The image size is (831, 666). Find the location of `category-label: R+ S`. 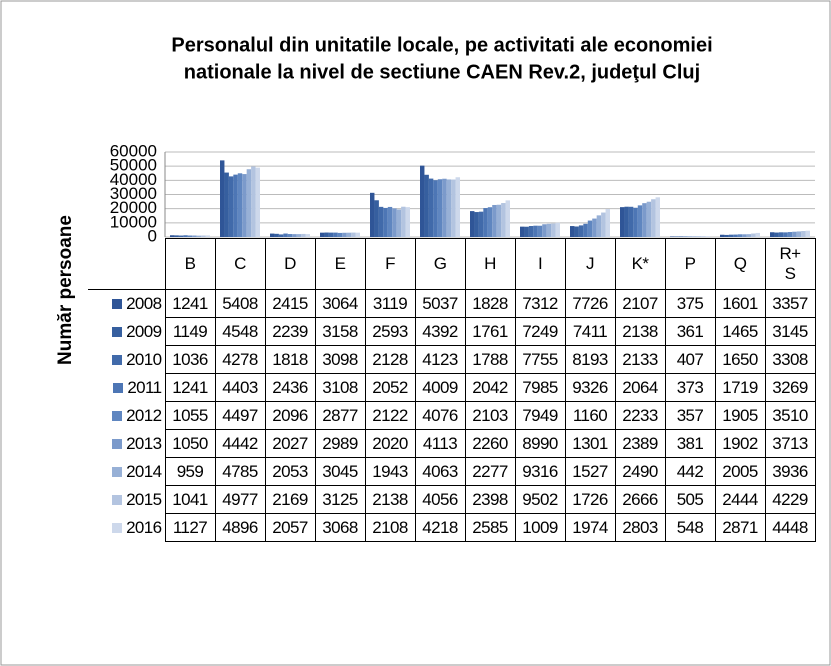

category-label: R+ S is located at coordinates (790, 263).